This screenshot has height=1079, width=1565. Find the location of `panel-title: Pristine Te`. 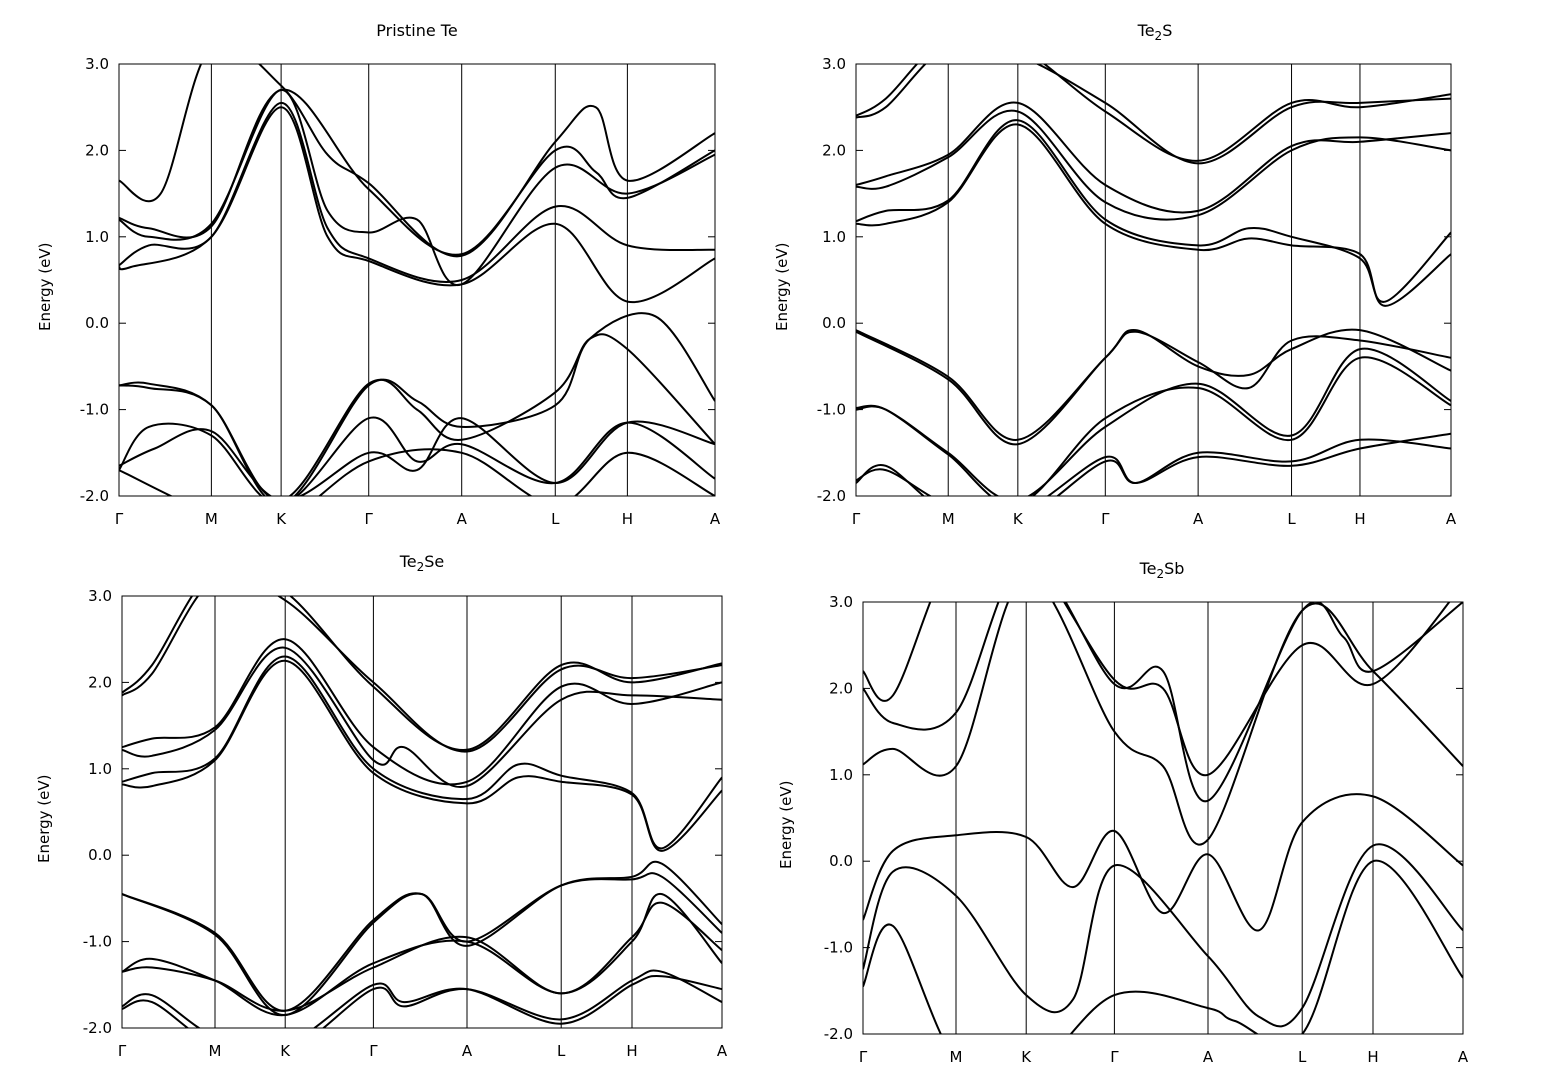

panel-title: Pristine Te is located at coordinates (417, 30).